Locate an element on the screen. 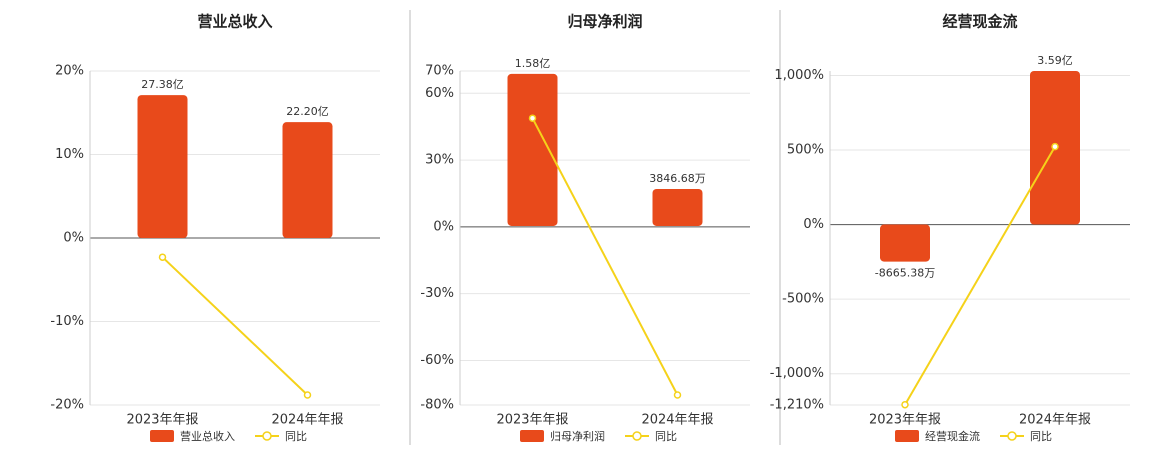  chart-title: 营业总收入 is located at coordinates (234, 22).